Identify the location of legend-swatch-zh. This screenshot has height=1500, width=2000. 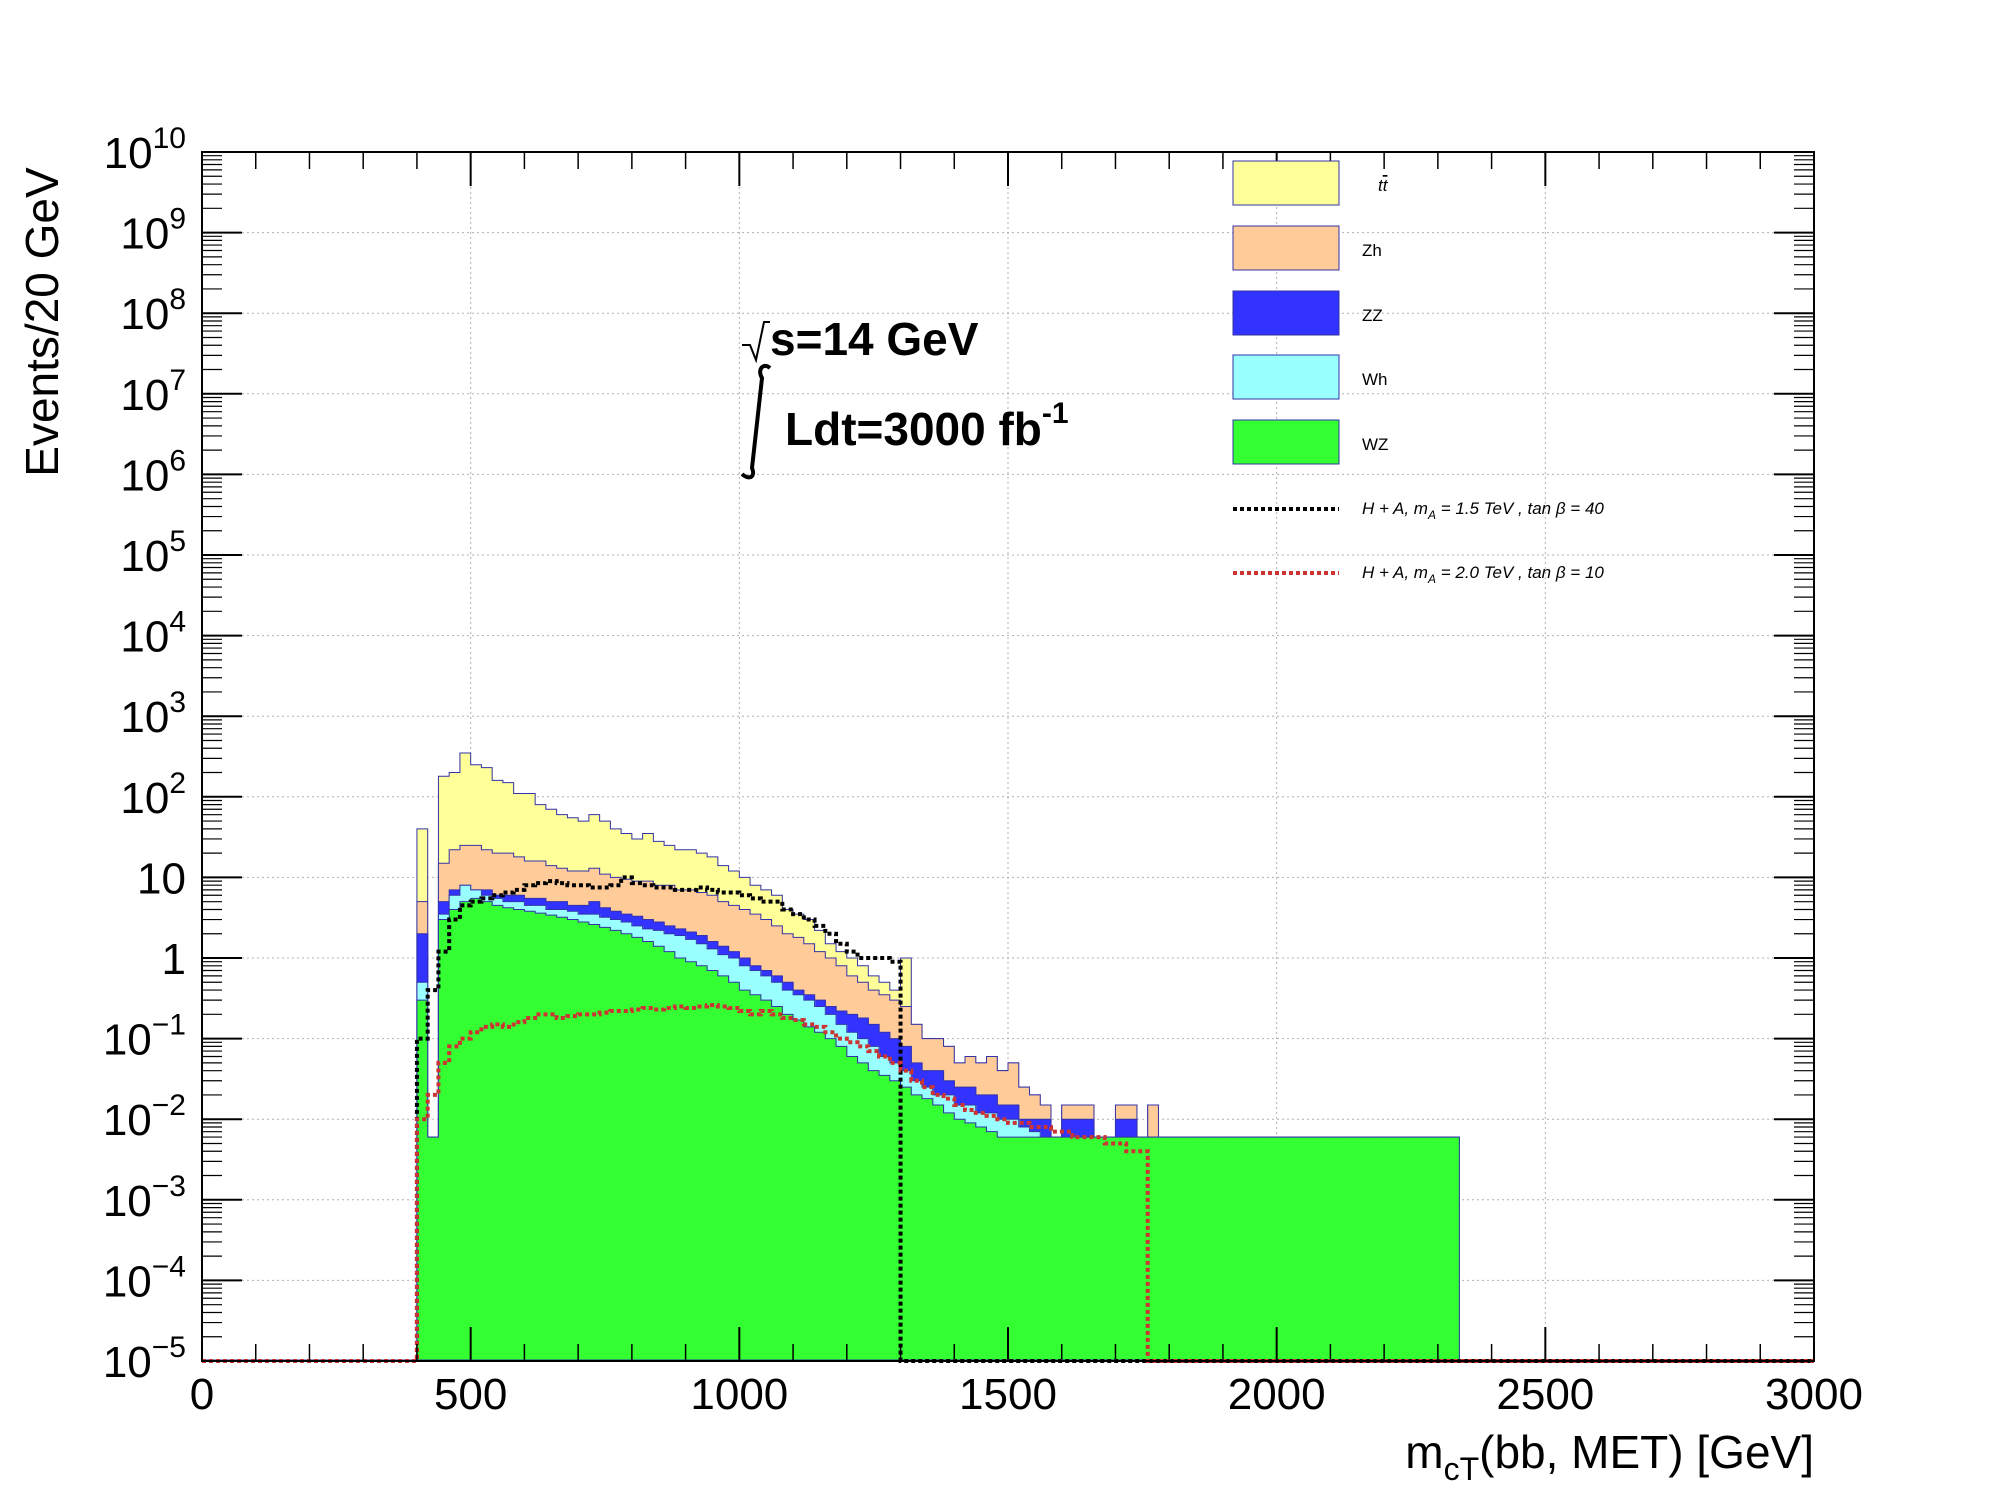
(1286, 248).